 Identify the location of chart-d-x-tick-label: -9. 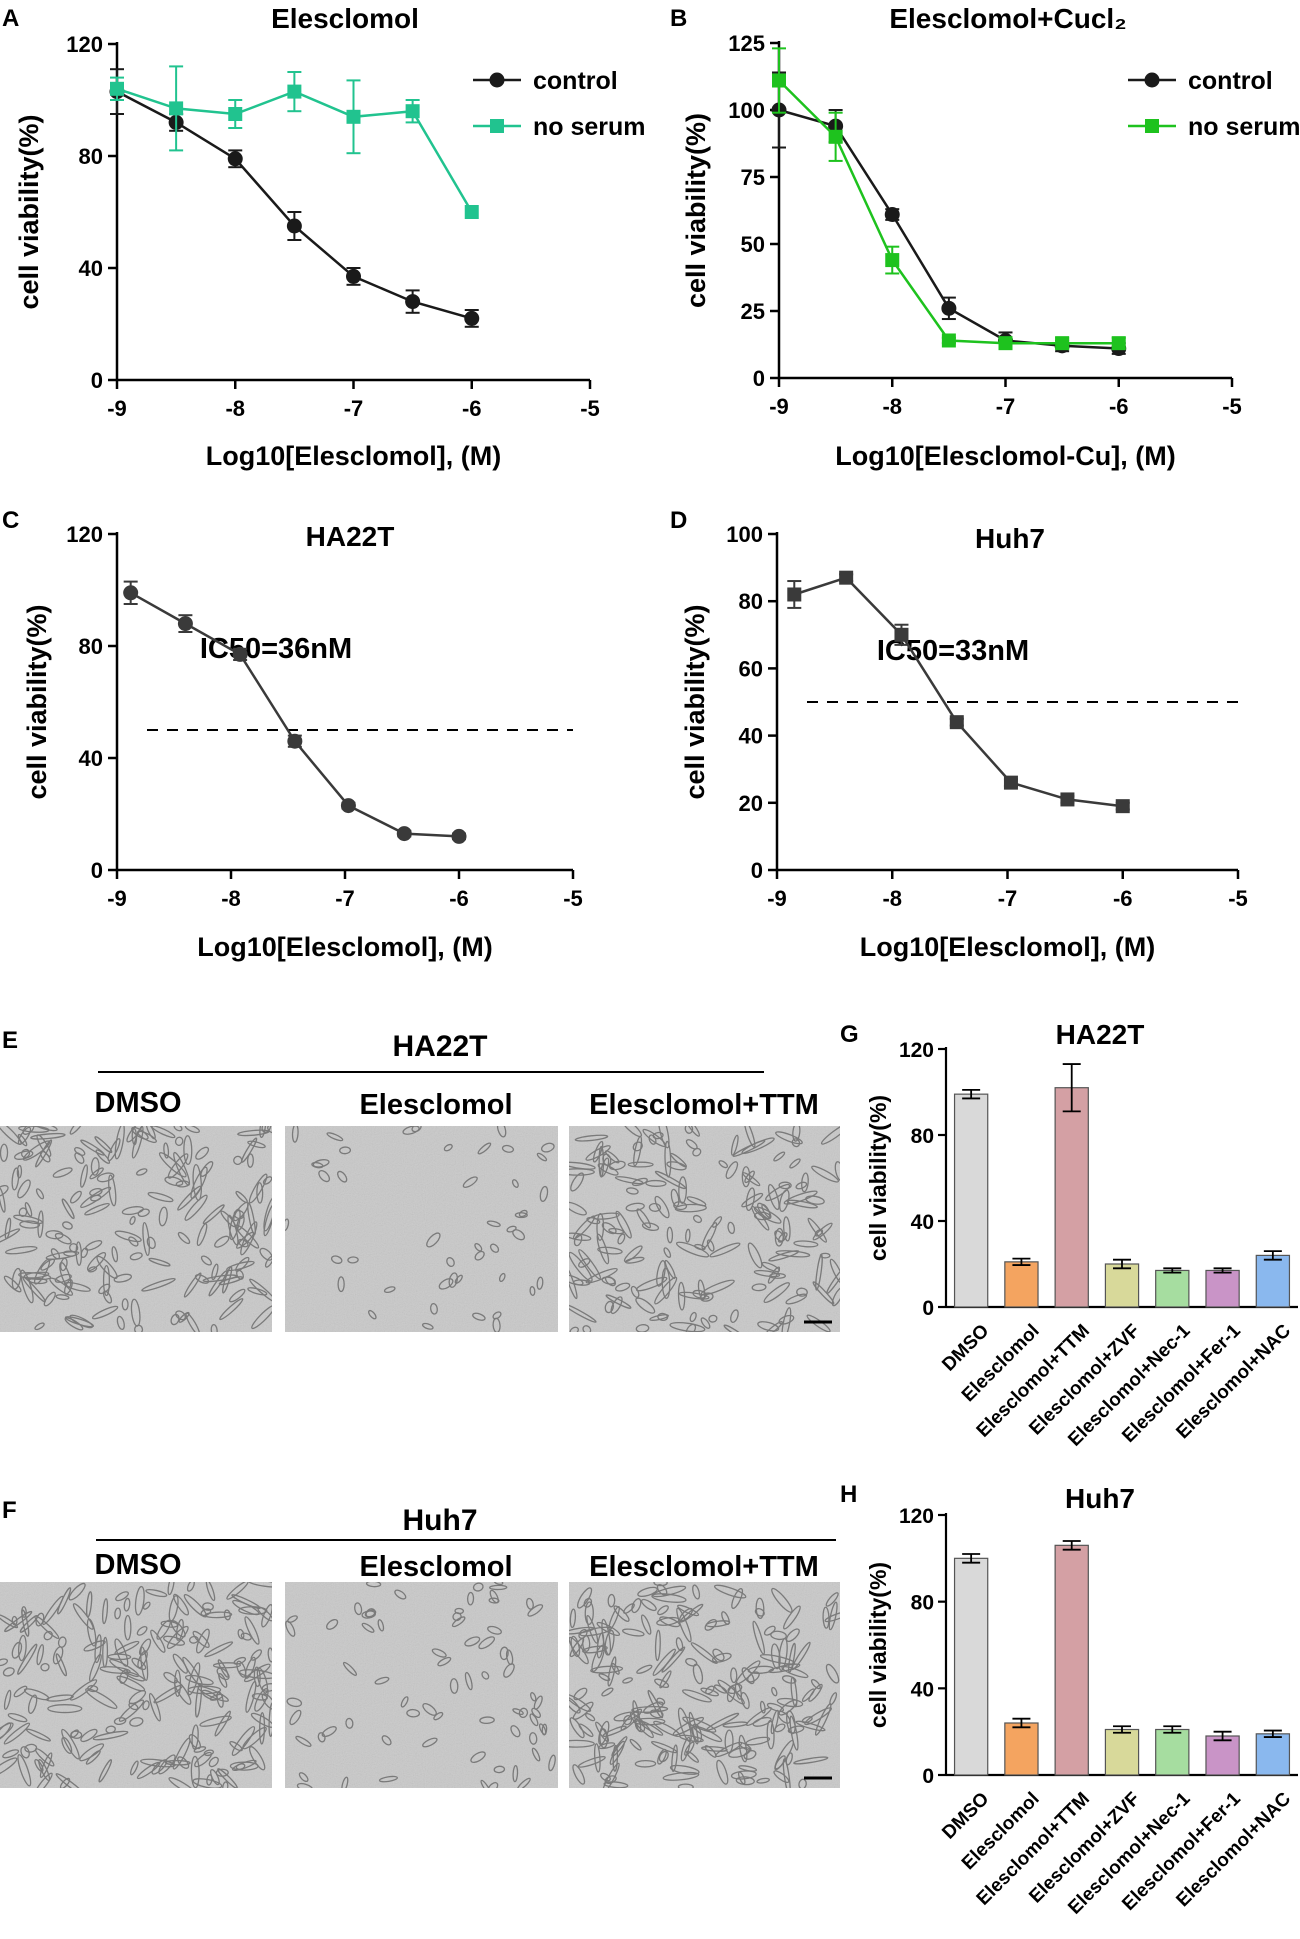
(777, 898).